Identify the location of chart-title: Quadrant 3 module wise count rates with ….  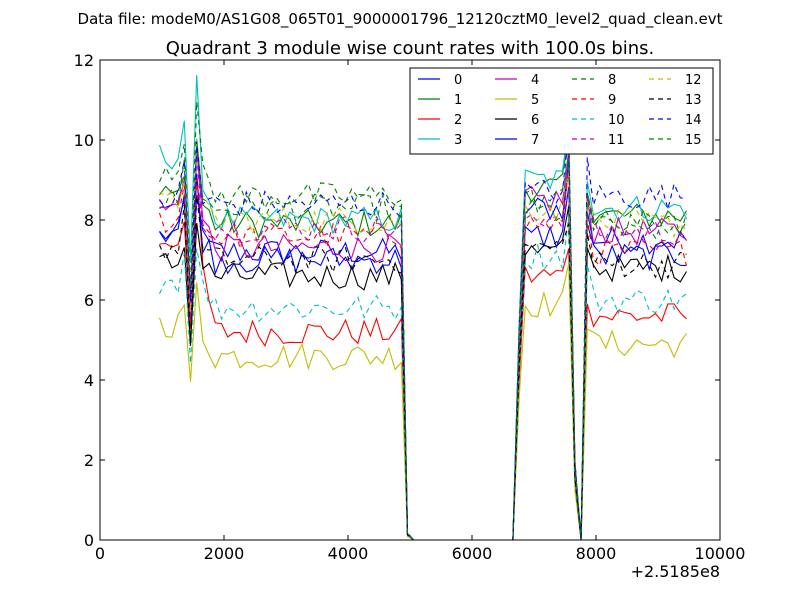
(410, 48).